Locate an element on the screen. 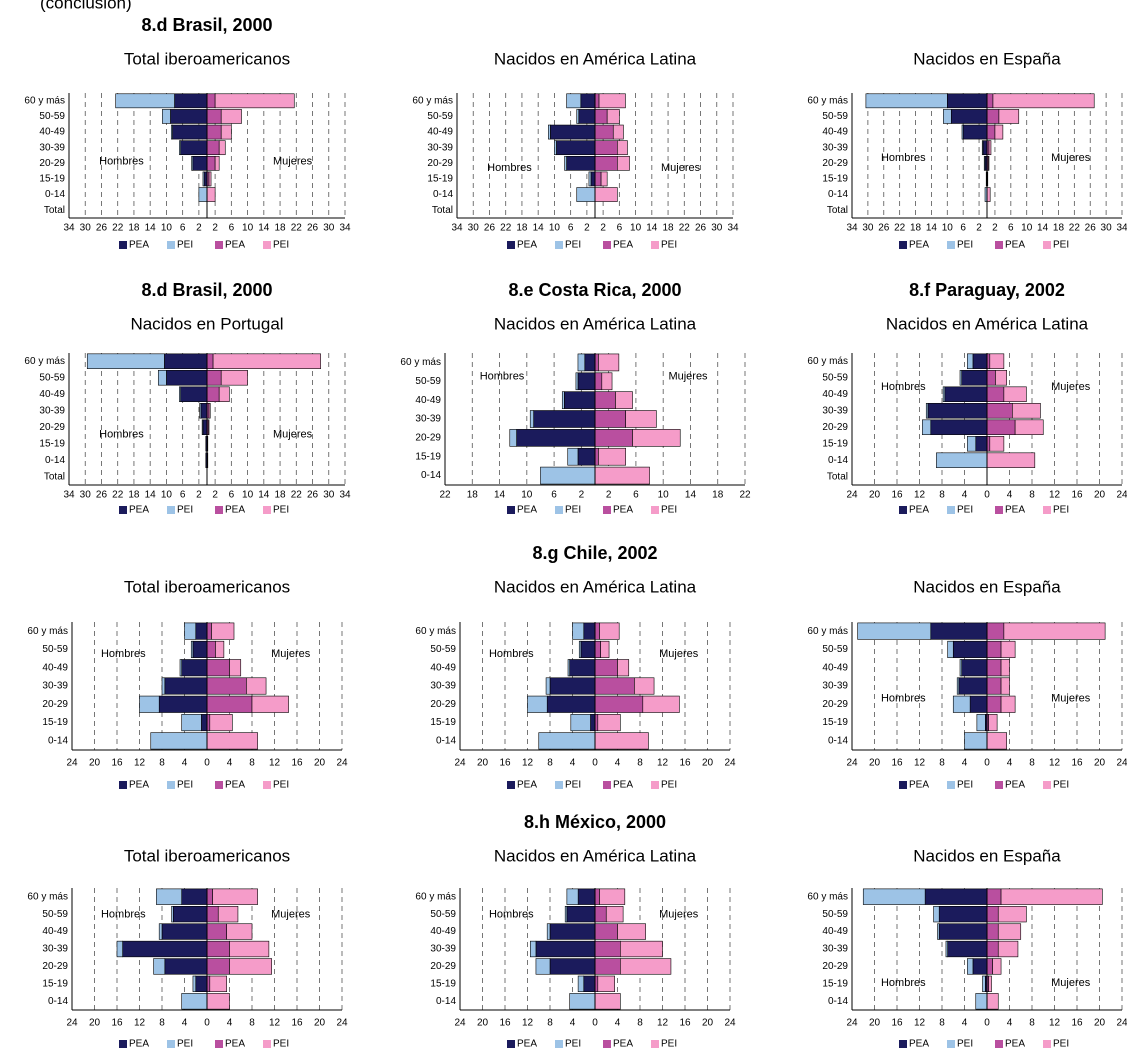 This screenshot has height=1064, width=1127. x-tick-label: 14 is located at coordinates (264, 495).